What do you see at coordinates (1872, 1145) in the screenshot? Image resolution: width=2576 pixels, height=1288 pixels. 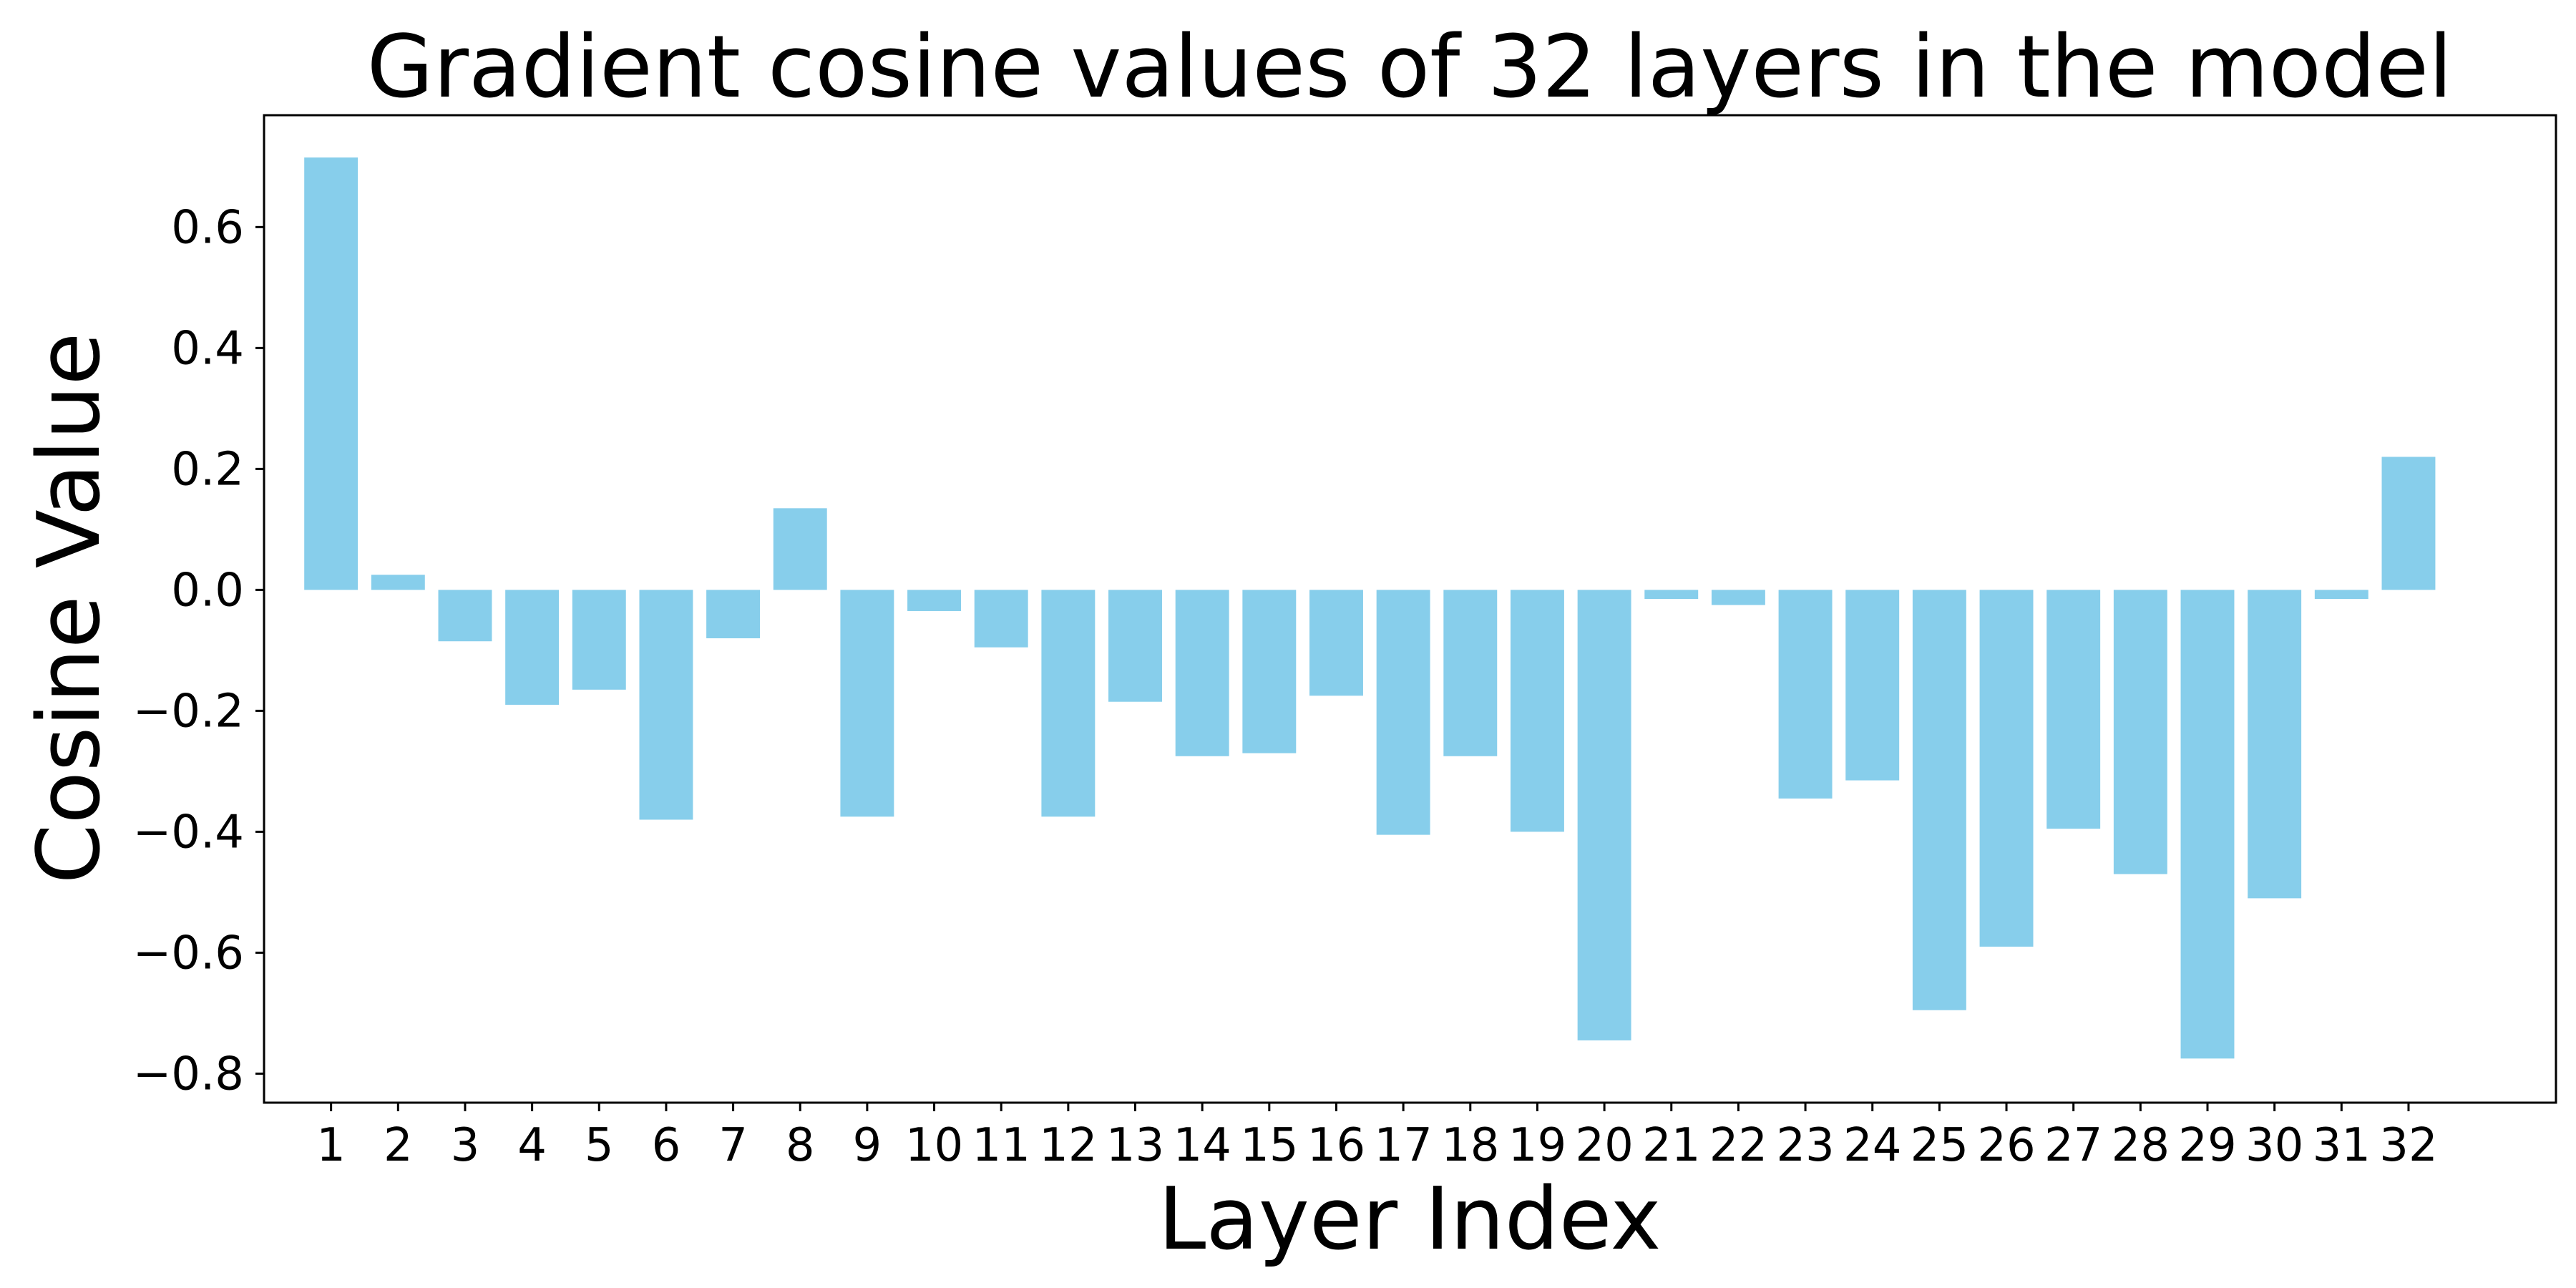 I see `x-tick-label: 24` at bounding box center [1872, 1145].